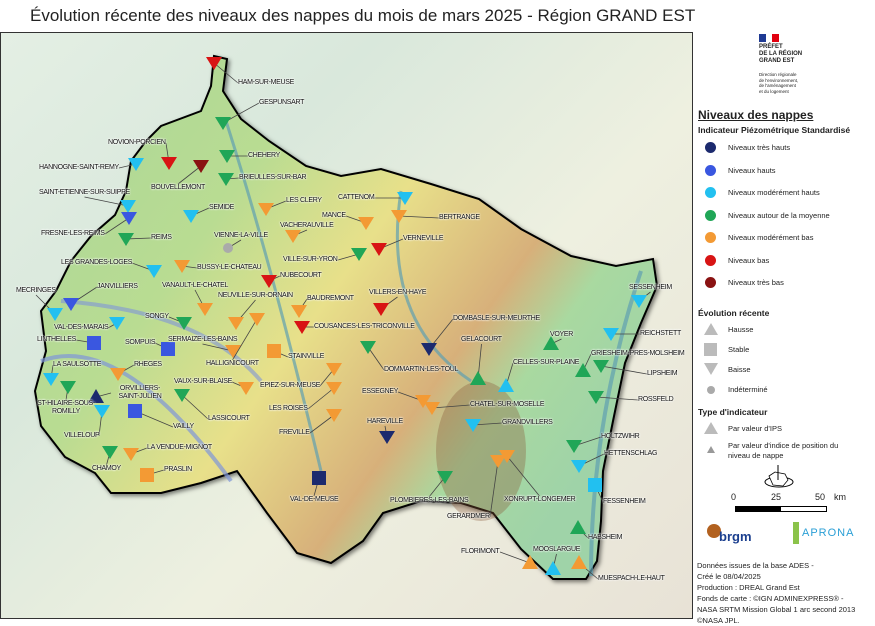  I want to click on station-label: GRIESHEIM-PRES-MOLSHEIM, so click(638, 353).